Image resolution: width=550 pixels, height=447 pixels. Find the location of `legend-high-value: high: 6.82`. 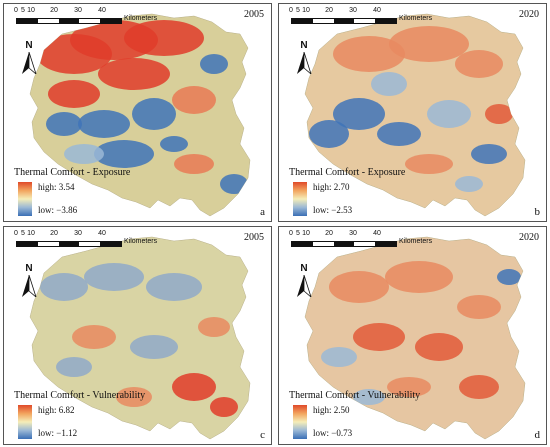

legend-high-value: high: 6.82 is located at coordinates (56, 410).